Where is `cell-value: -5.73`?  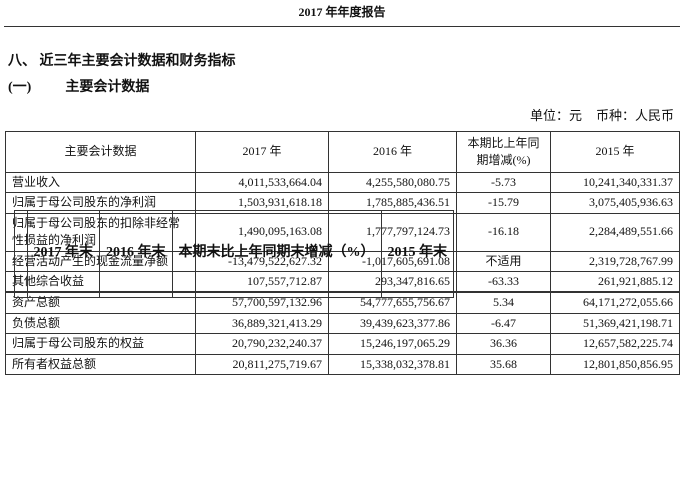 cell-value: -5.73 is located at coordinates (503, 182).